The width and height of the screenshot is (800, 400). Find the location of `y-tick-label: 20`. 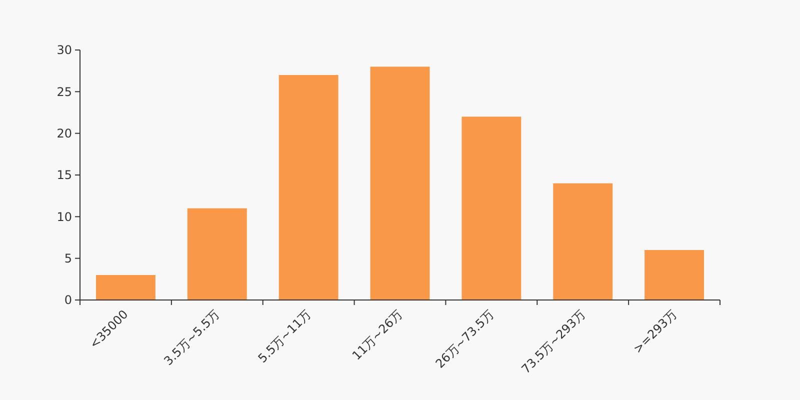

y-tick-label: 20 is located at coordinates (64, 133).